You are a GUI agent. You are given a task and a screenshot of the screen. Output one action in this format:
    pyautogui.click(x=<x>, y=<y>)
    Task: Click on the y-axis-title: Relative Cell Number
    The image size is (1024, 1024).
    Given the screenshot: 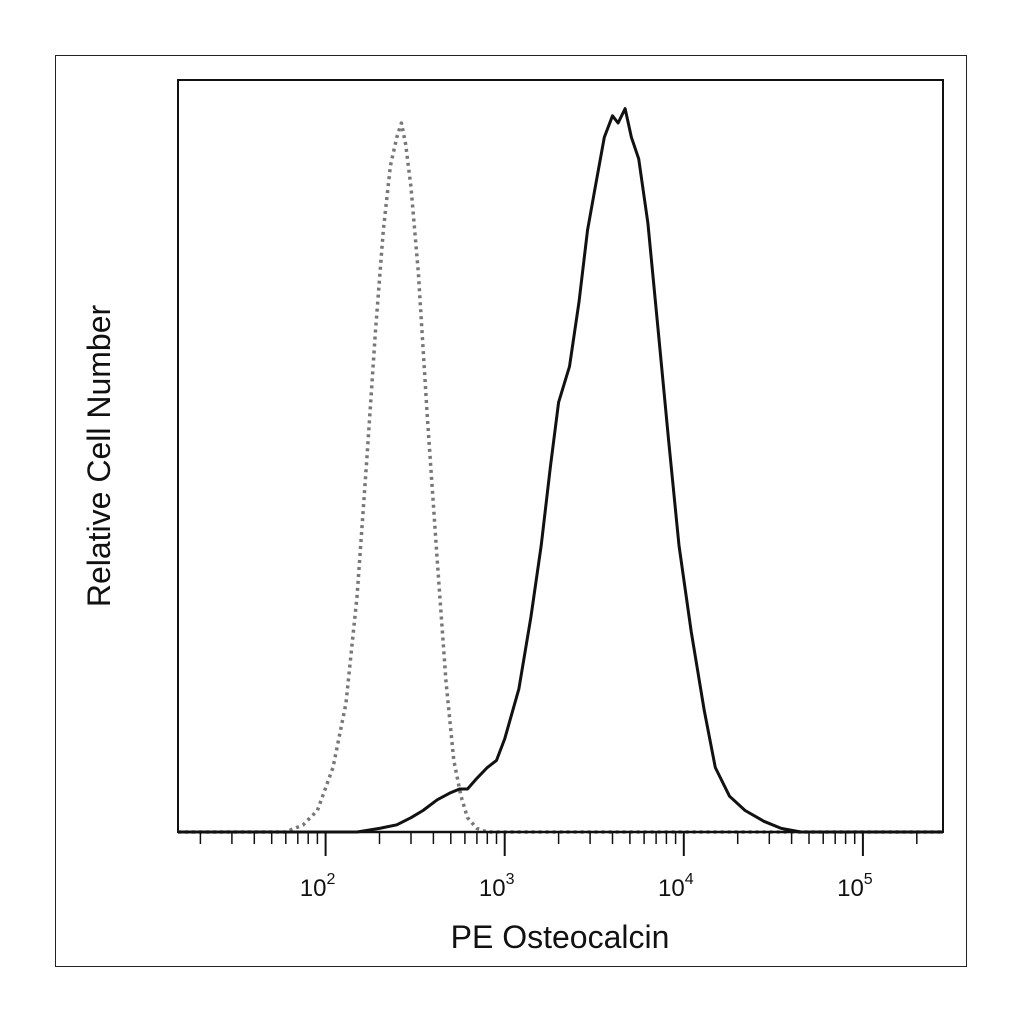 What is the action you would take?
    pyautogui.click(x=99, y=455)
    